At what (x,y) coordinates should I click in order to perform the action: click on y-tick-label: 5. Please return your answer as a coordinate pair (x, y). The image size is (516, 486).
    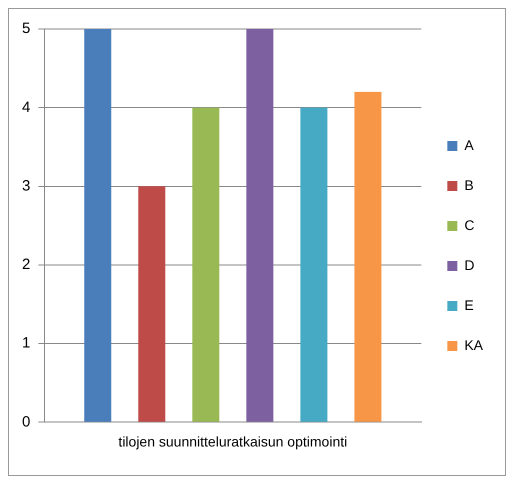
    Looking at the image, I should click on (26, 29).